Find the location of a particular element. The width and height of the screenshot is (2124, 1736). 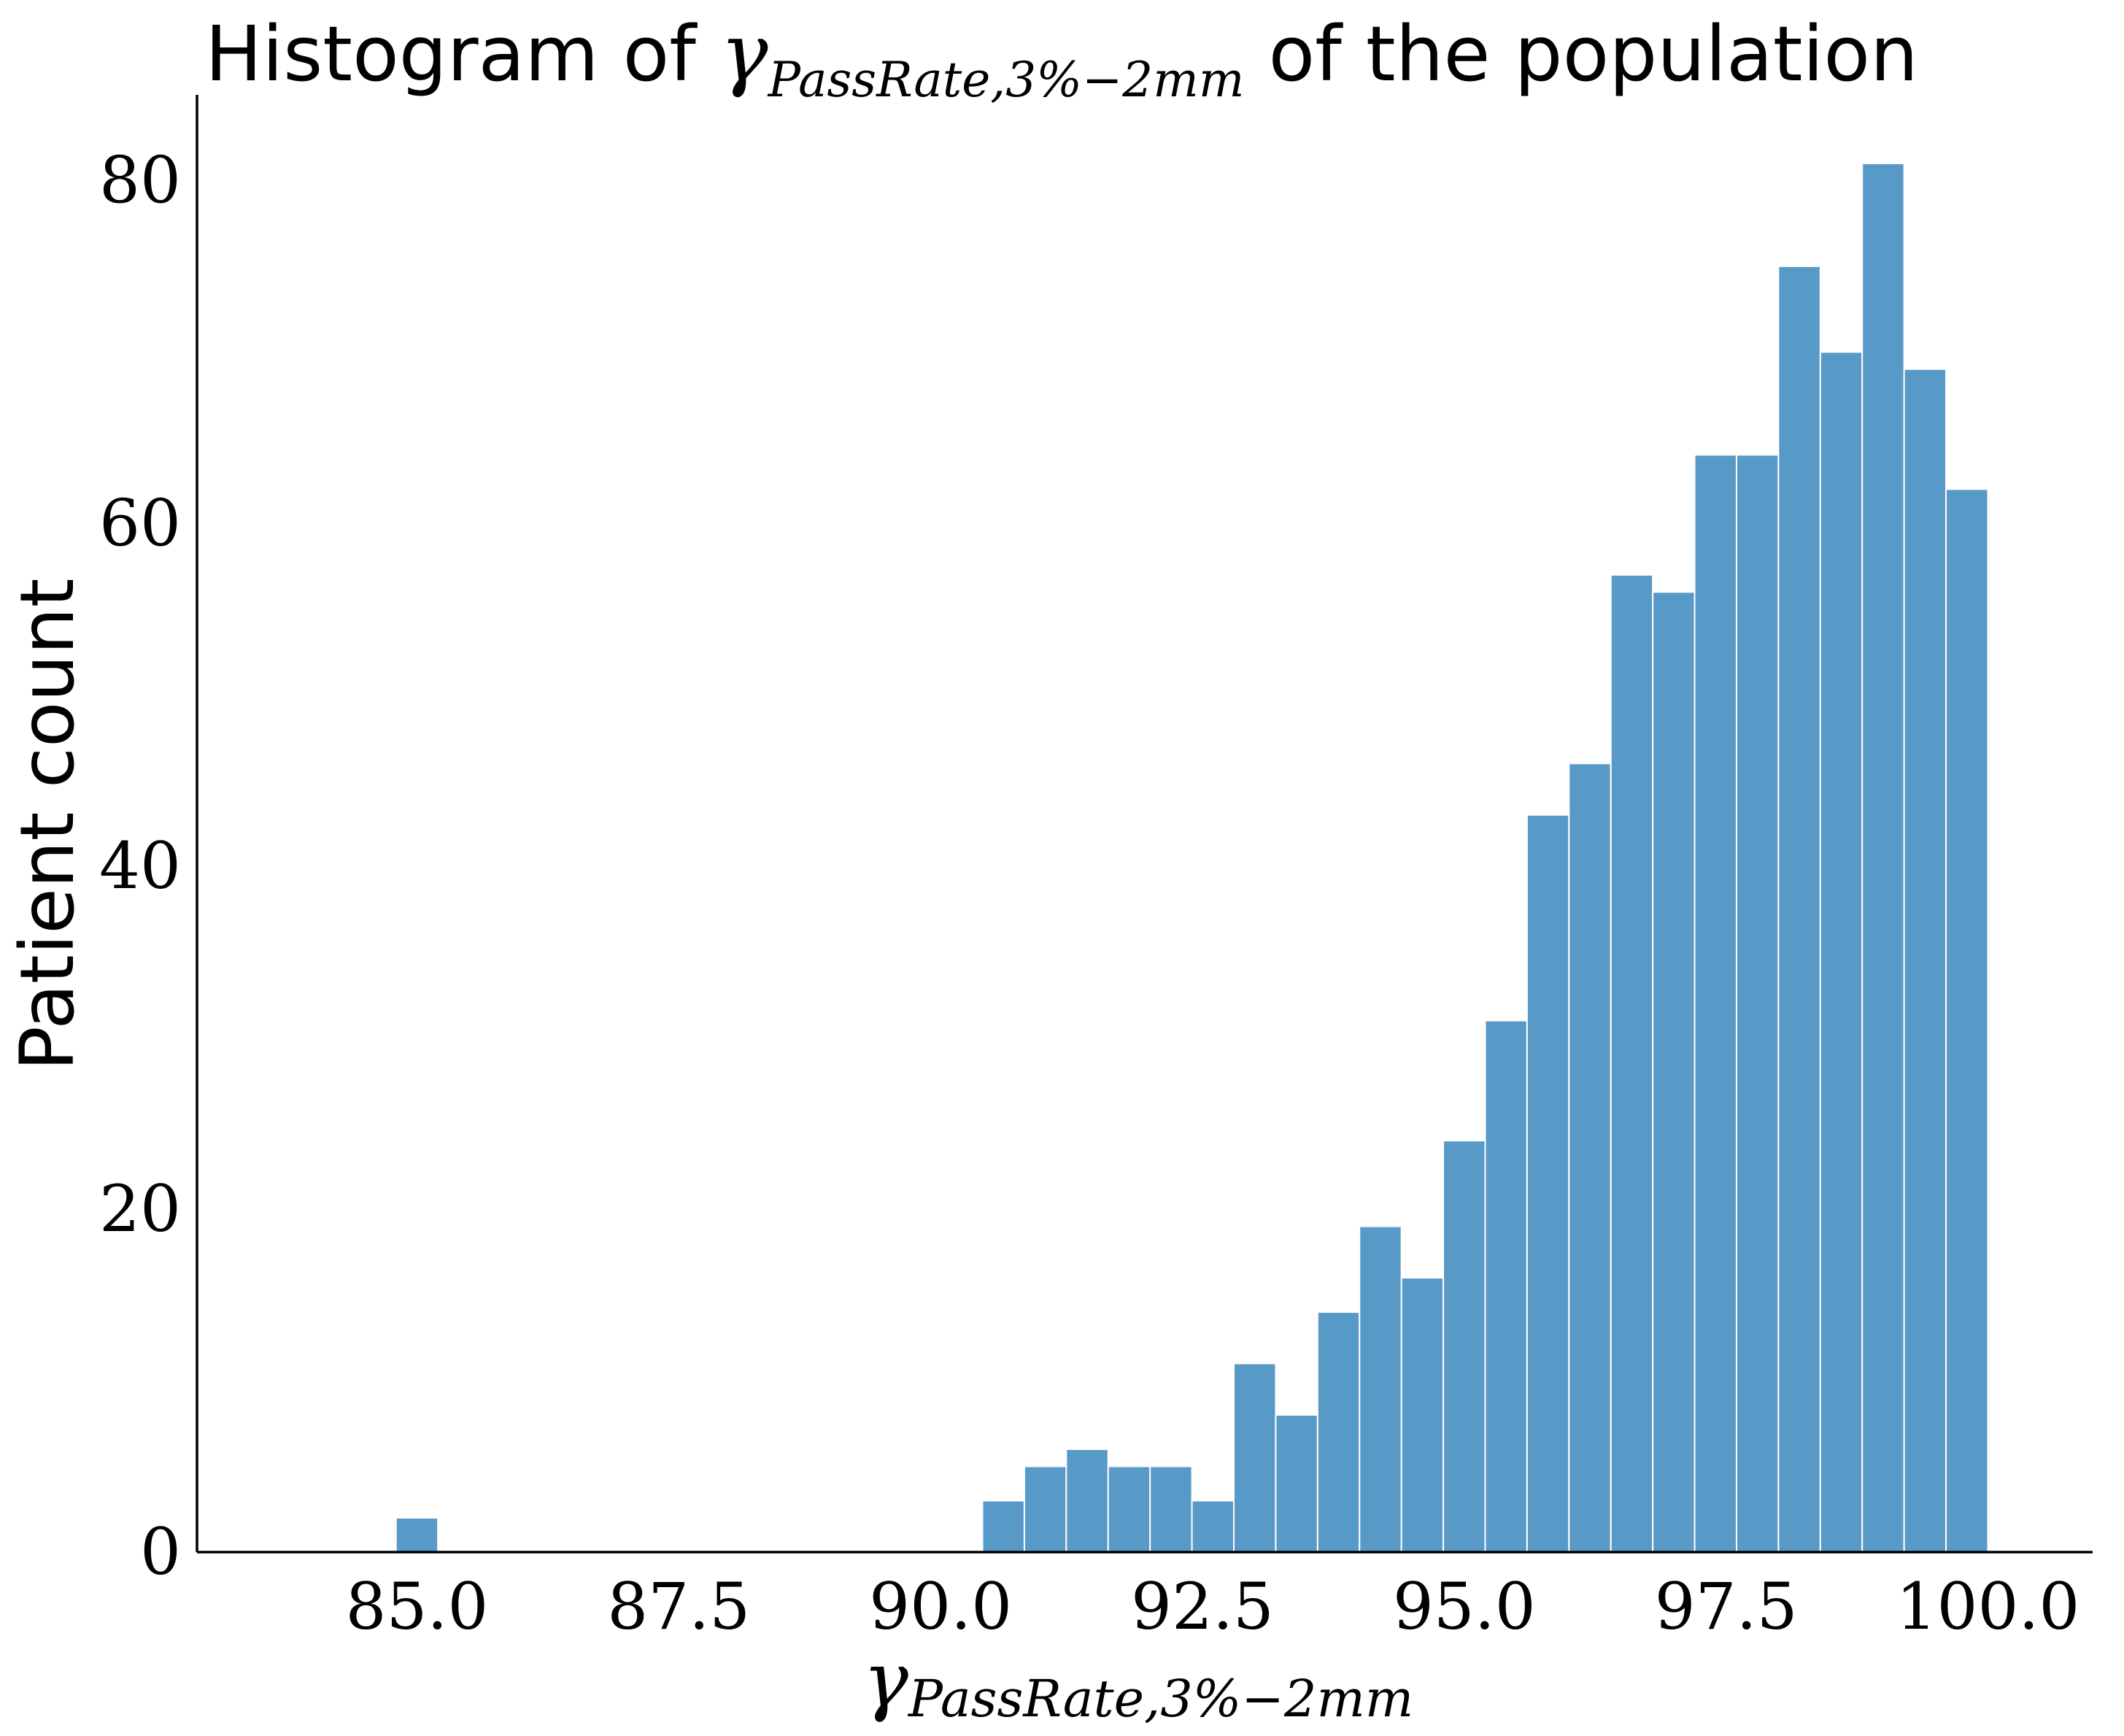

y-tick-label: 0 is located at coordinates (160, 1551).